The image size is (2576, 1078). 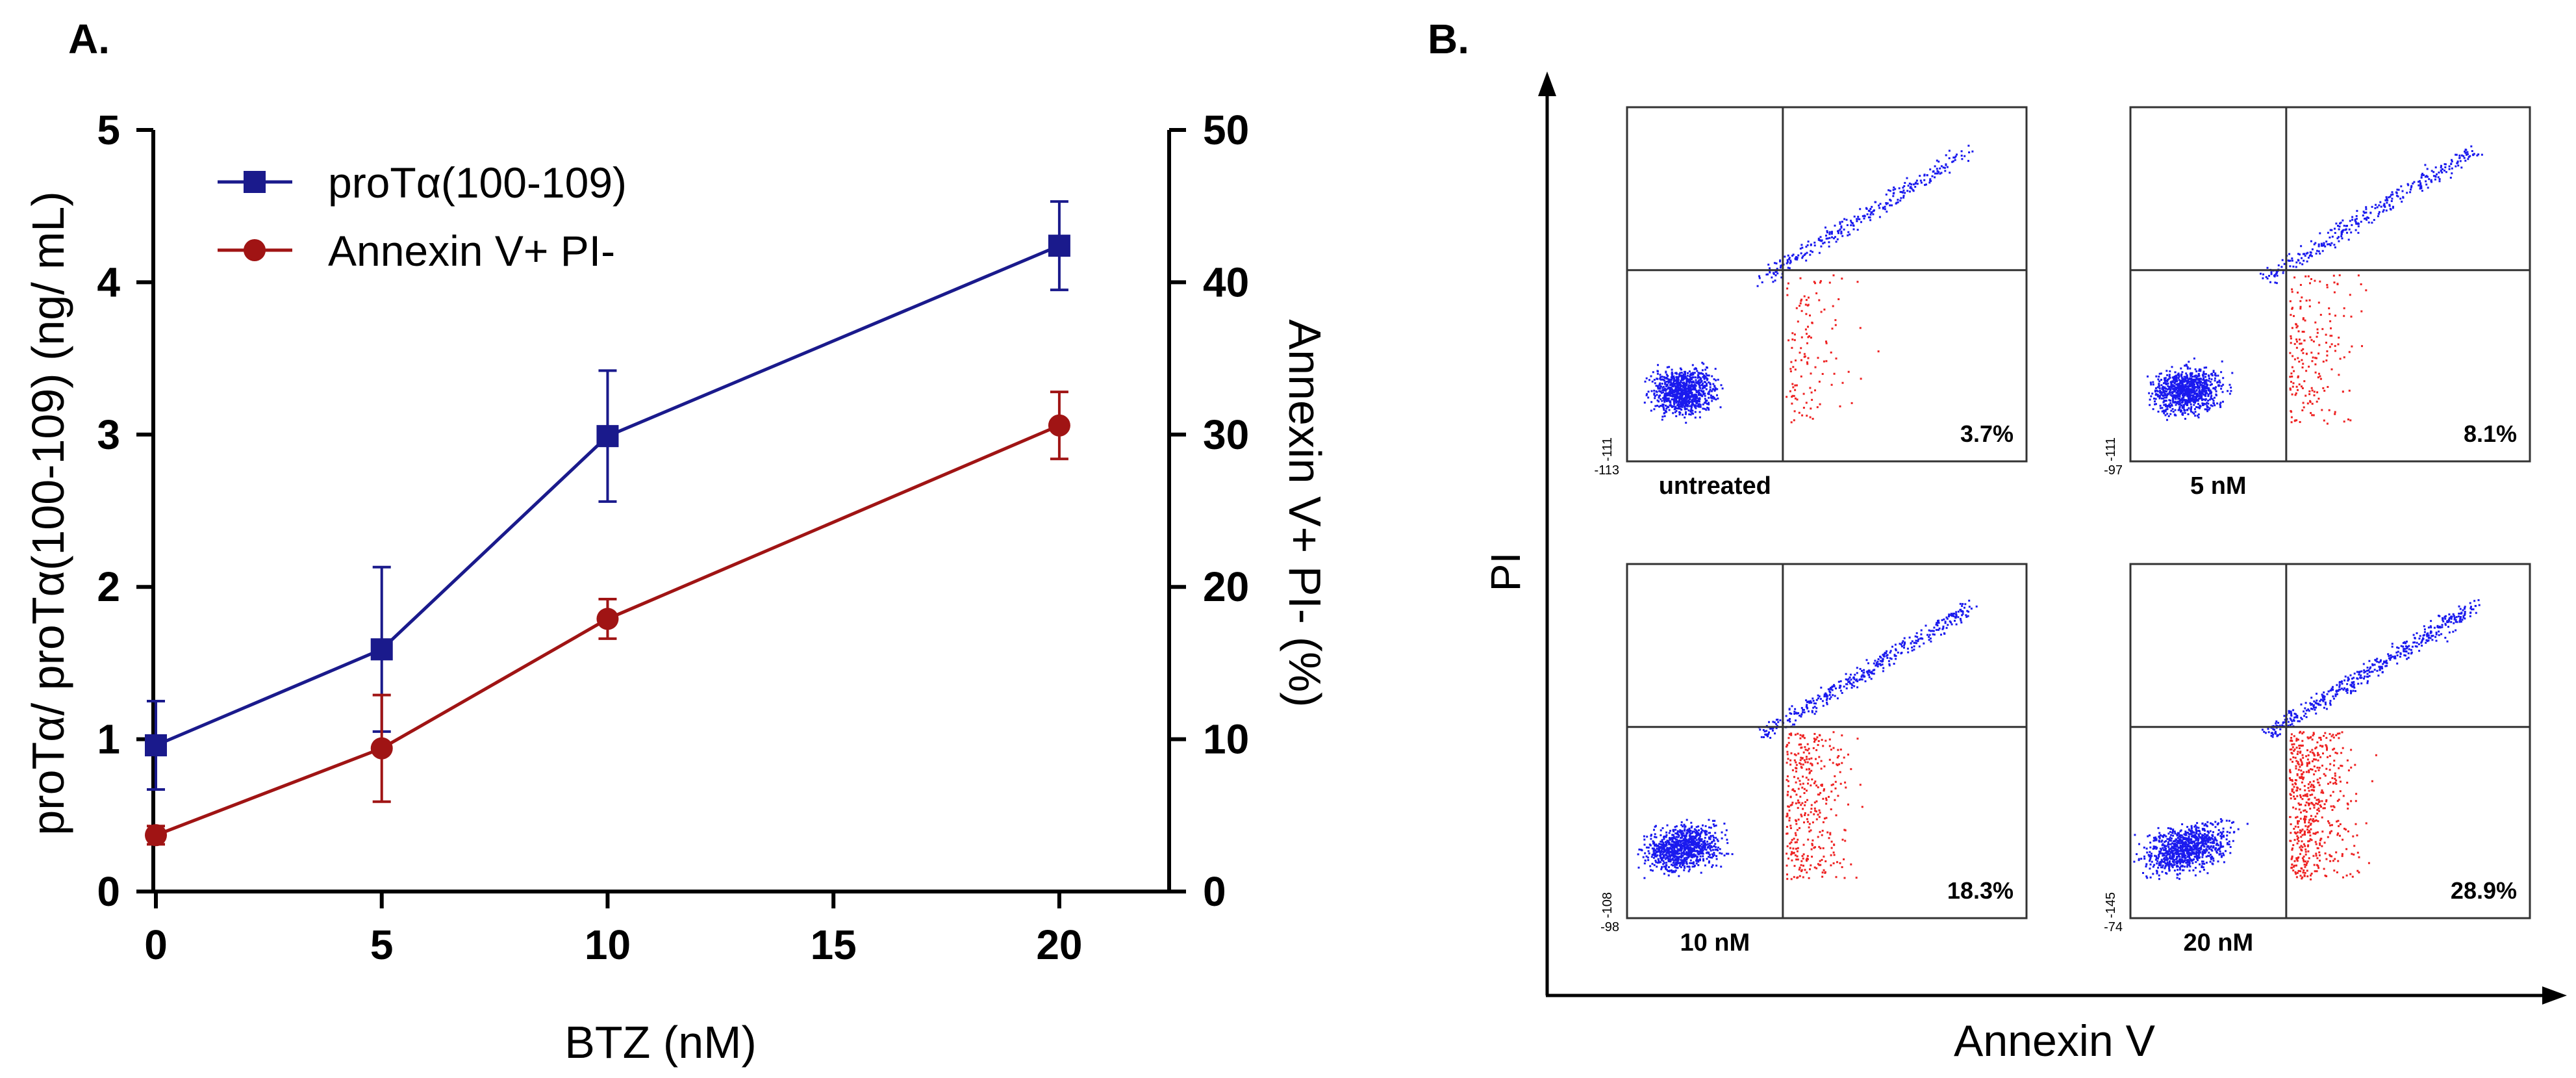 I want to click on annexin-axis-arrow, so click(x=2554, y=995).